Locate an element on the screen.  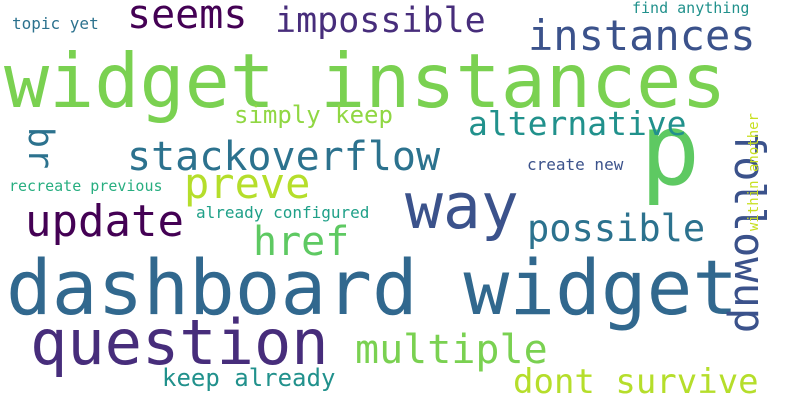
word-within-another: within another is located at coordinates (754, 172).